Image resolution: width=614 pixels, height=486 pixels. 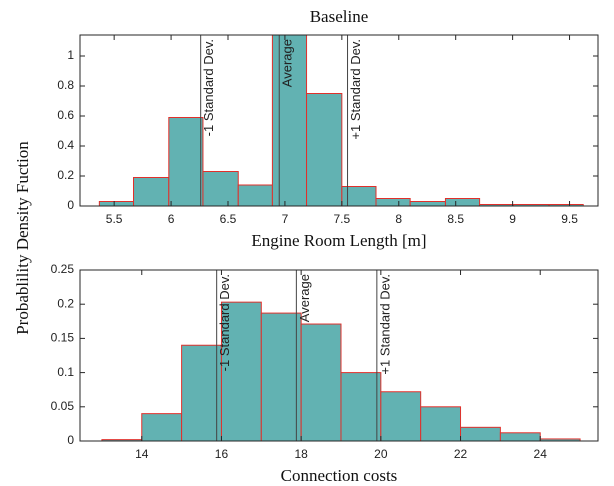 What do you see at coordinates (512, 219) in the screenshot?
I see `x-tick-label: 9` at bounding box center [512, 219].